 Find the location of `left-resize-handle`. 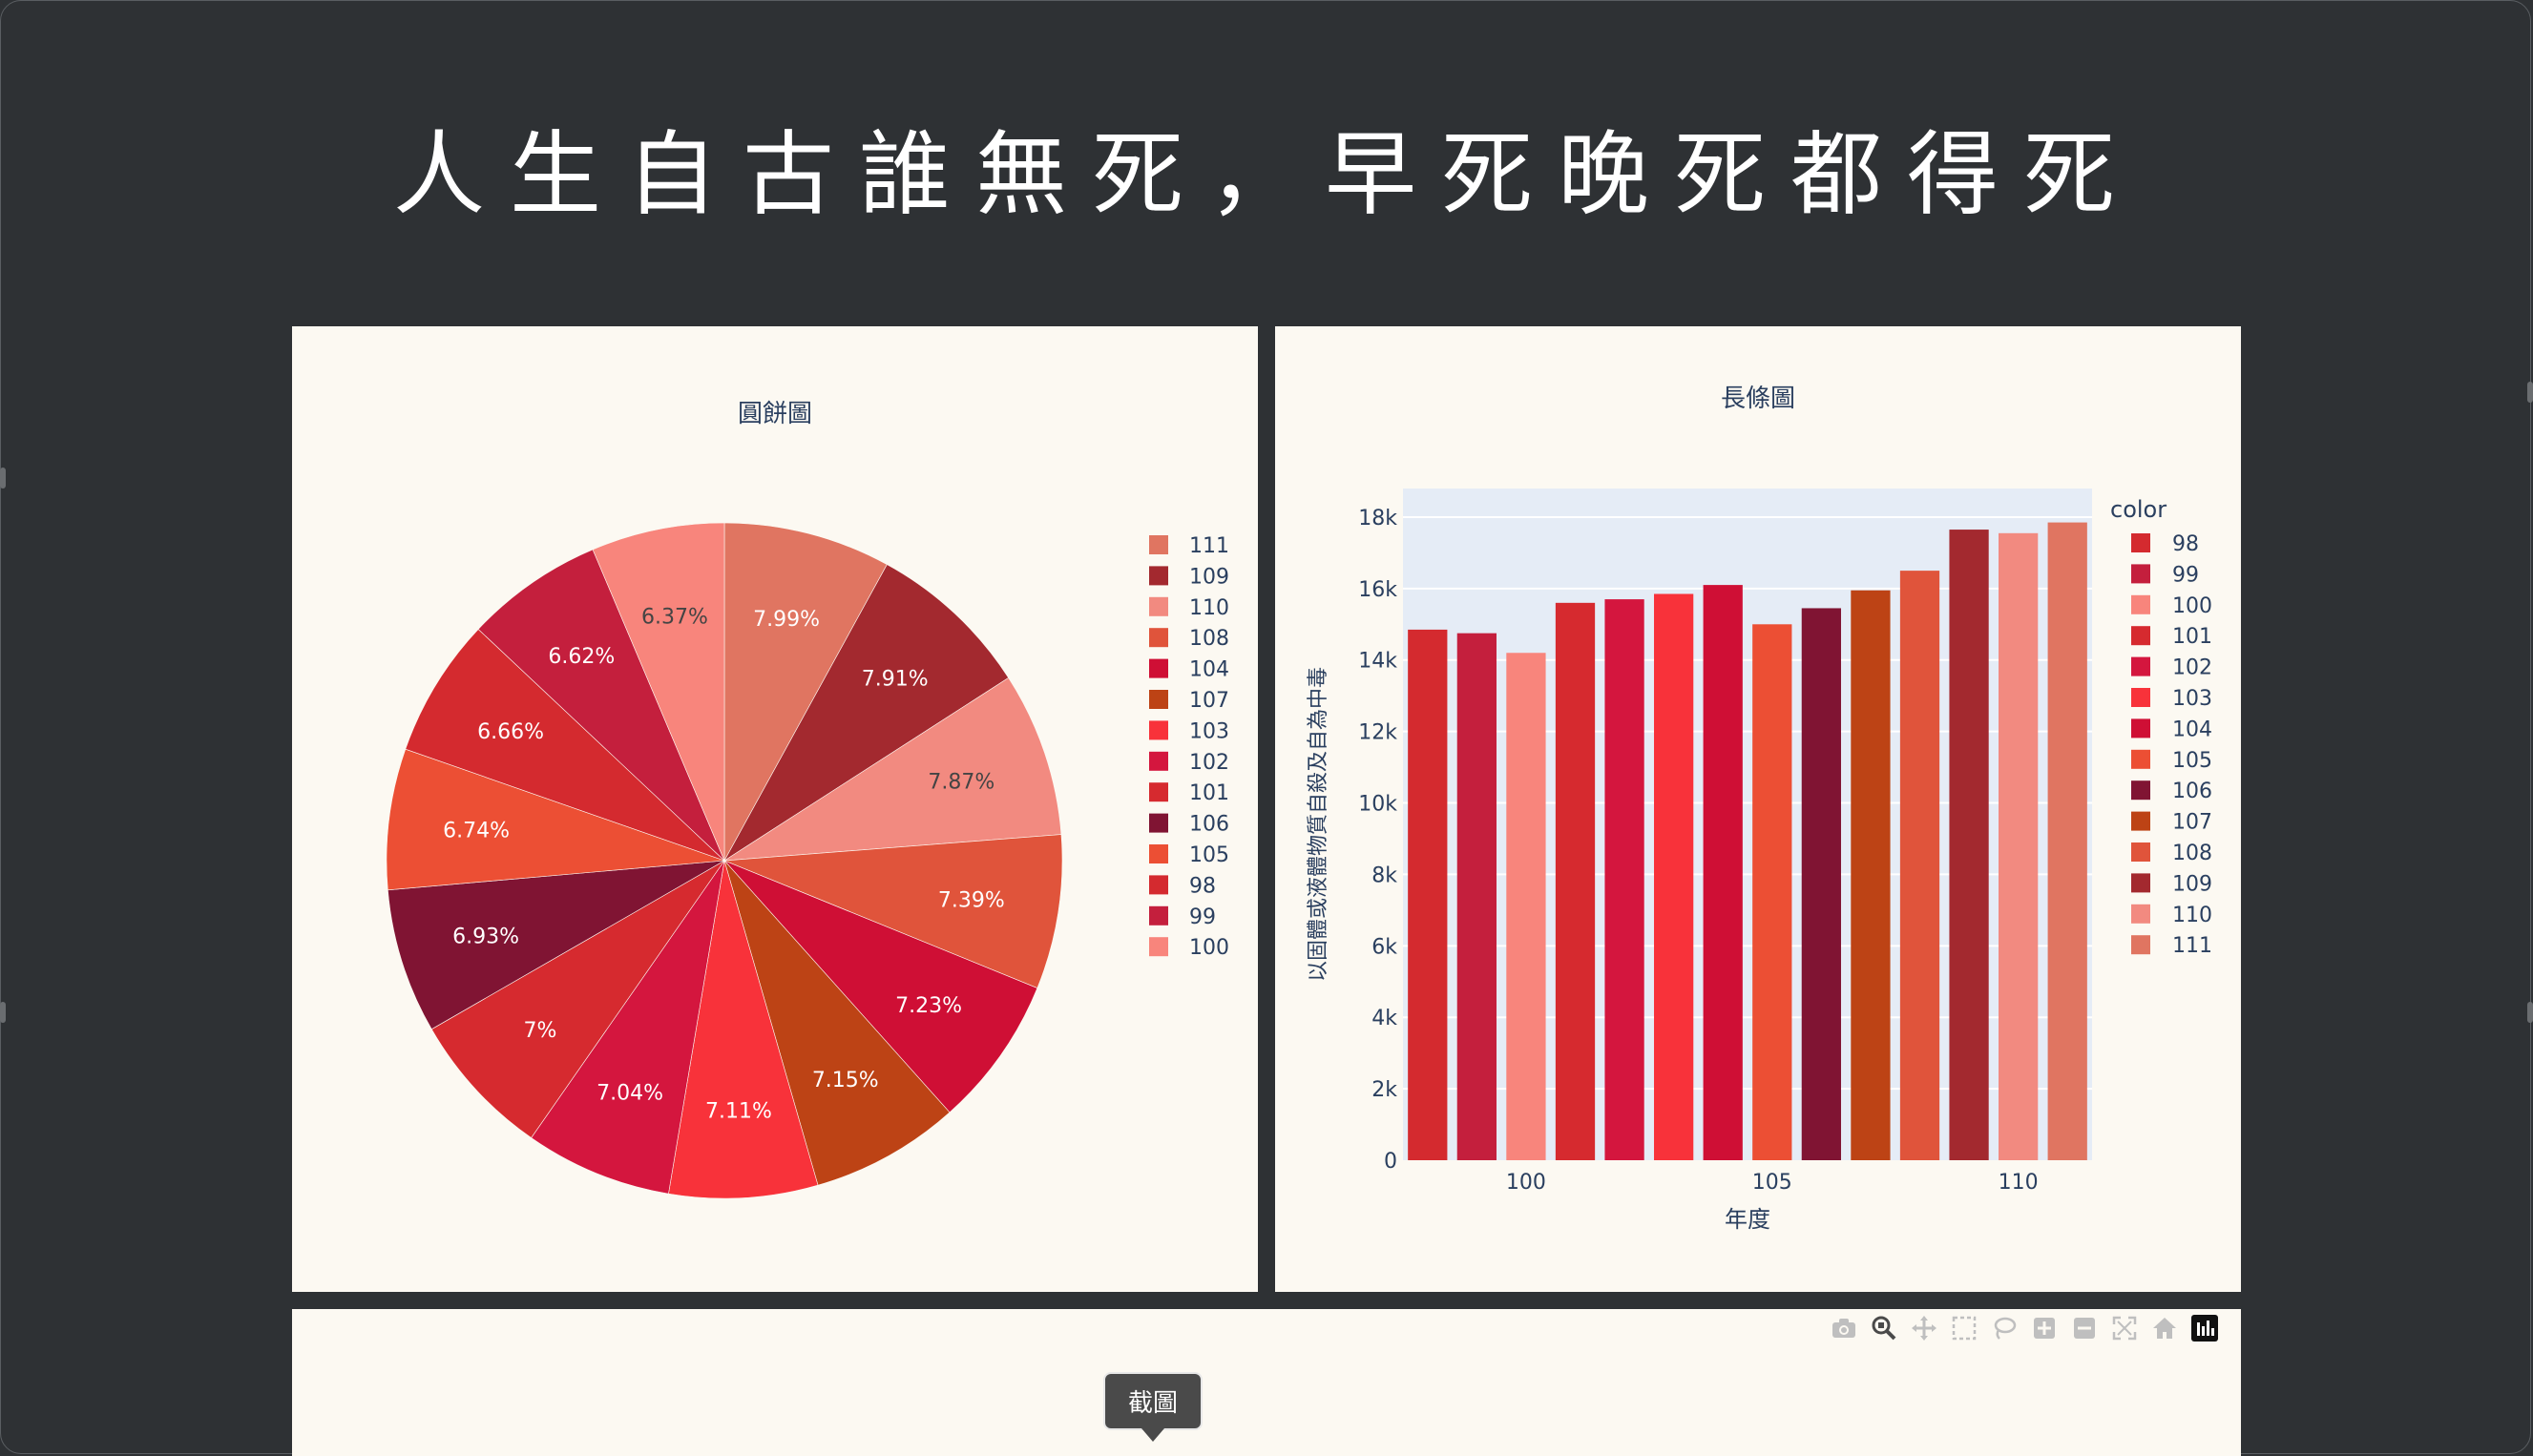

left-resize-handle is located at coordinates (3, 479).